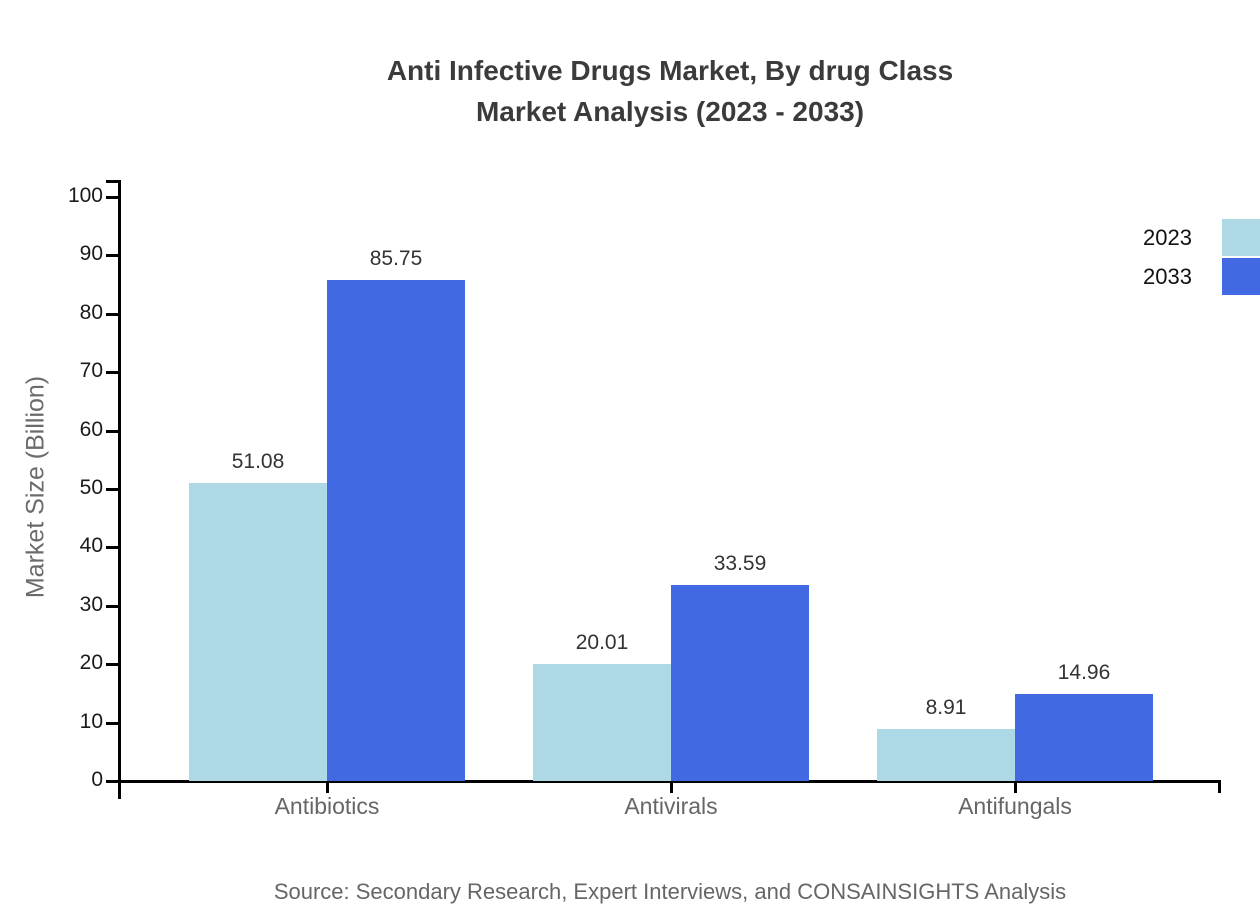  Describe the element at coordinates (258, 632) in the screenshot. I see `bar-2023-antibiotics` at that location.